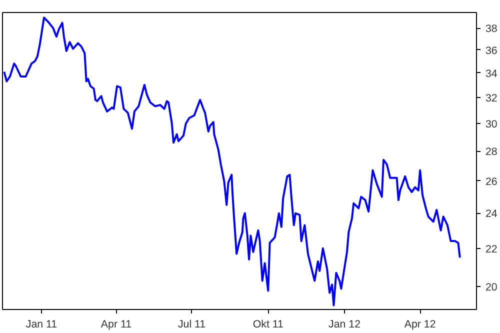 This screenshot has width=500, height=333. Describe the element at coordinates (492, 124) in the screenshot. I see `y-tick-label: 30` at that location.